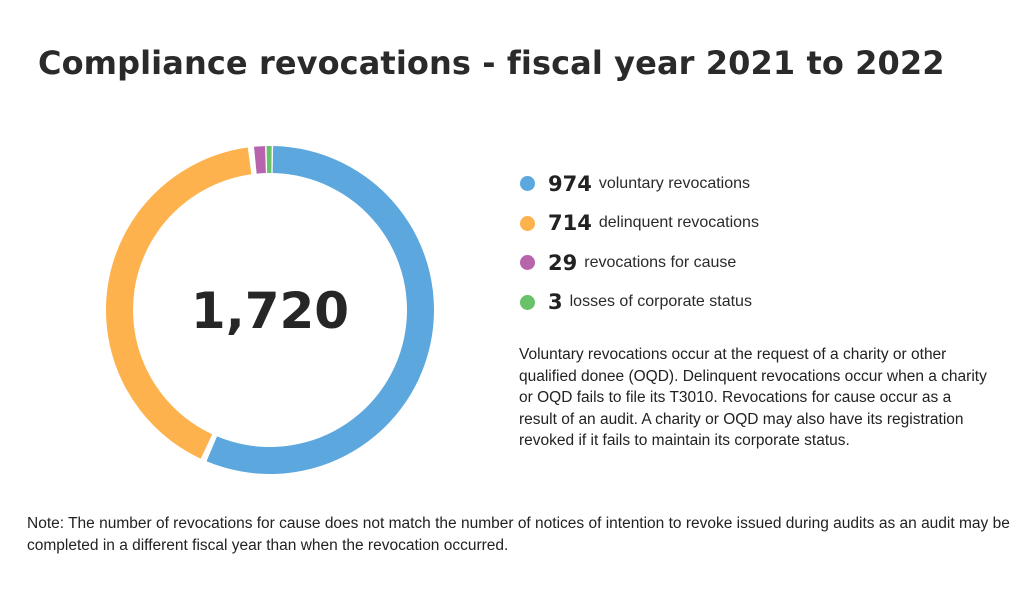 The width and height of the screenshot is (1024, 592). I want to click on legend-label: revocations for cause, so click(660, 262).